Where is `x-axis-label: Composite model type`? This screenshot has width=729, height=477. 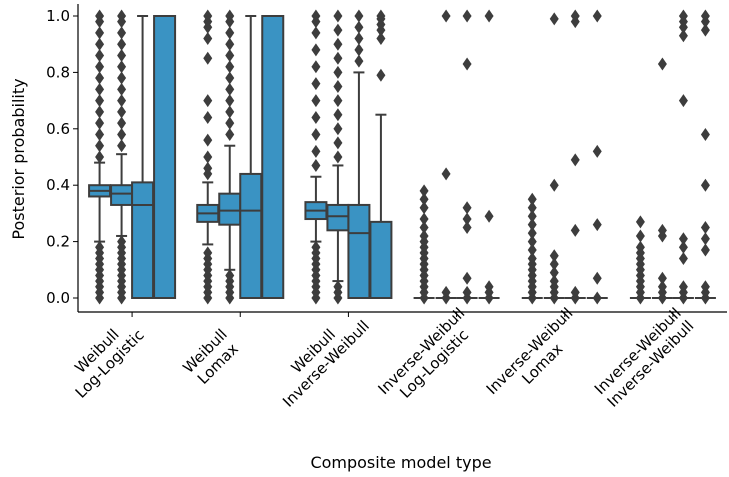 x-axis-label: Composite model type is located at coordinates (400, 462).